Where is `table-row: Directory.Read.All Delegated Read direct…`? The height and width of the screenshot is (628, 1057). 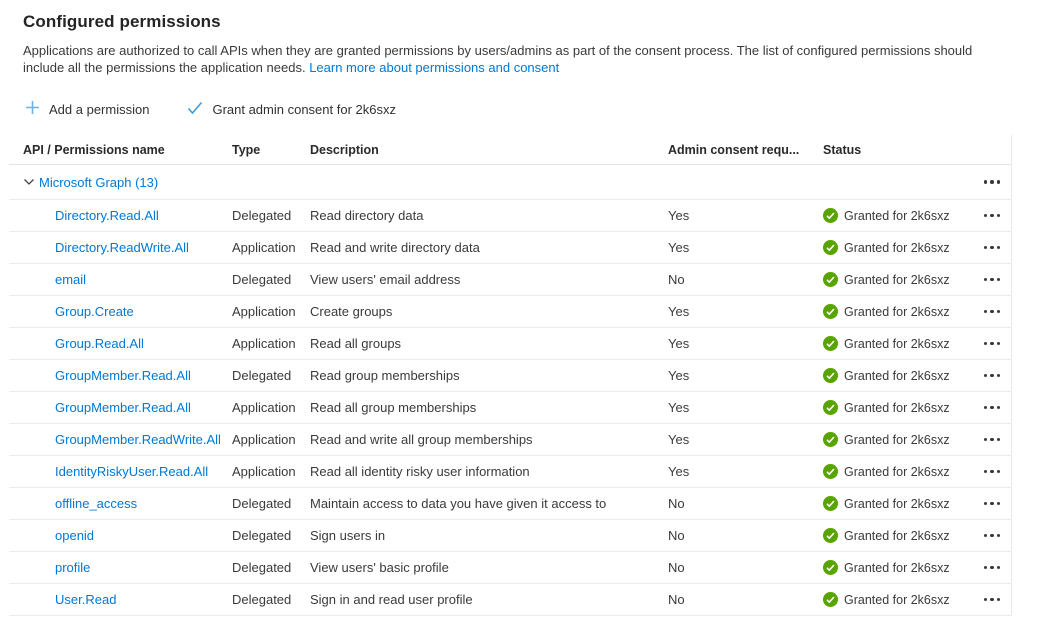 table-row: Directory.Read.All Delegated Read direct… is located at coordinates (510, 216).